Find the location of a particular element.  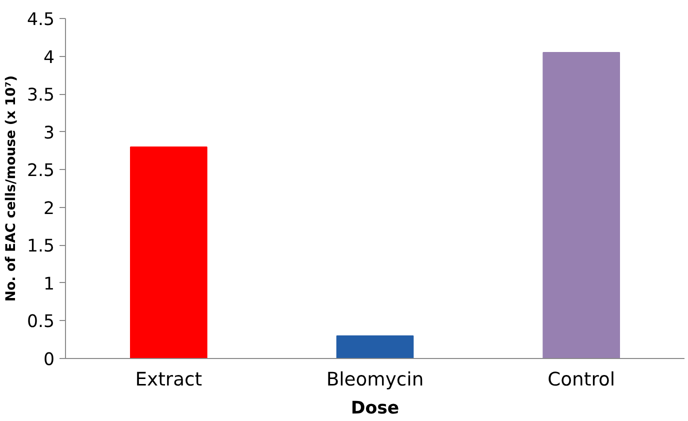

y-tick-label: 0 is located at coordinates (49, 360).